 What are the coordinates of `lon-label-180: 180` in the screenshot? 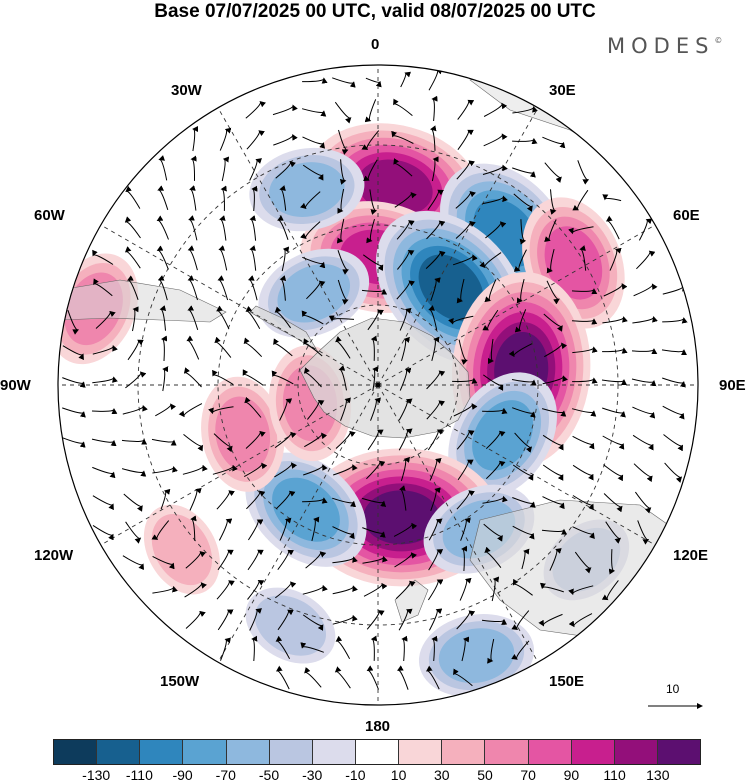 It's located at (378, 726).